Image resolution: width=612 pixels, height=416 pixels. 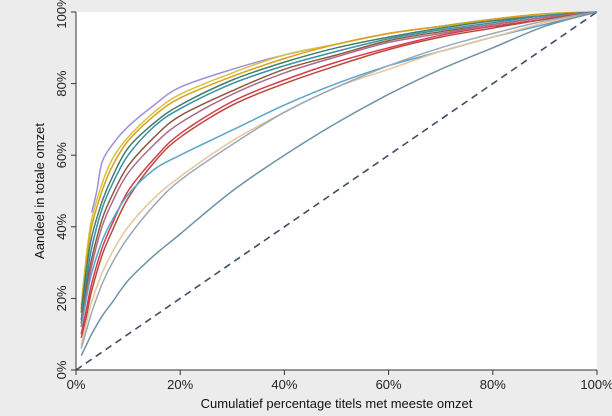 What do you see at coordinates (61, 298) in the screenshot?
I see `y-tick-label: 20%` at bounding box center [61, 298].